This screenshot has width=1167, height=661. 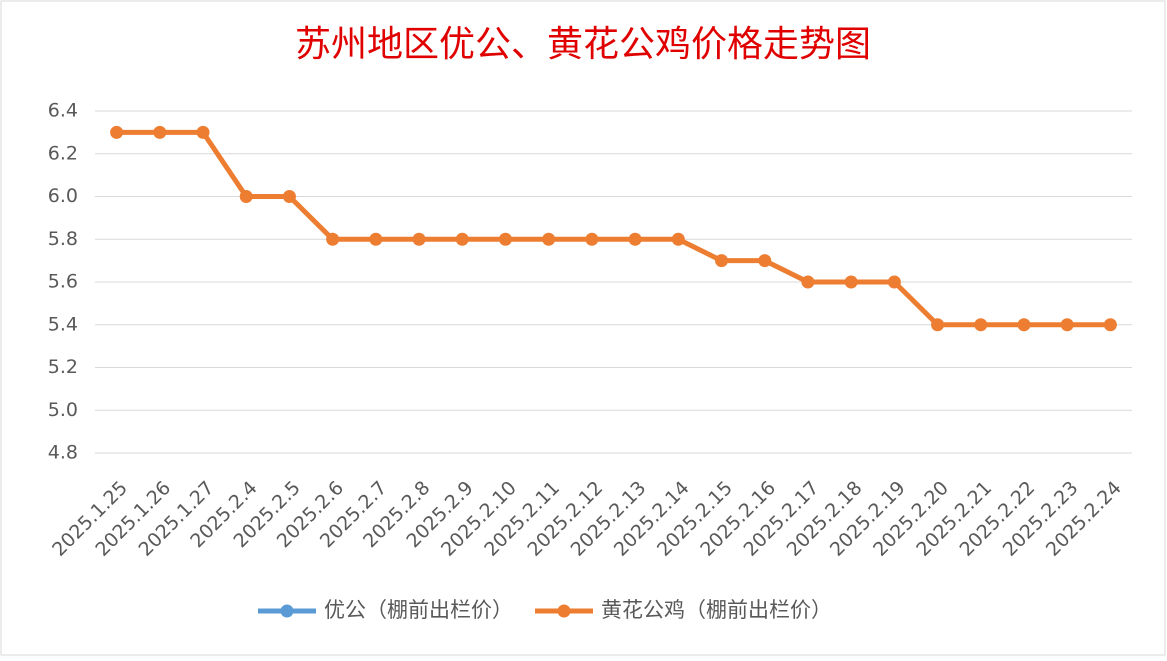 What do you see at coordinates (418, 610) in the screenshot?
I see `legend-label: 优公（棚前出栏价）` at bounding box center [418, 610].